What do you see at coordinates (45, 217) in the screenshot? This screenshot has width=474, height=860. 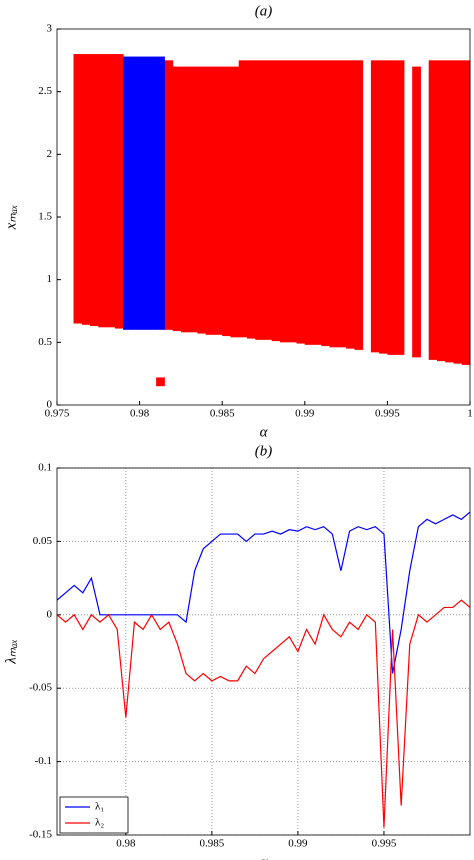 I see `y-tick-label: 1.5` at bounding box center [45, 217].